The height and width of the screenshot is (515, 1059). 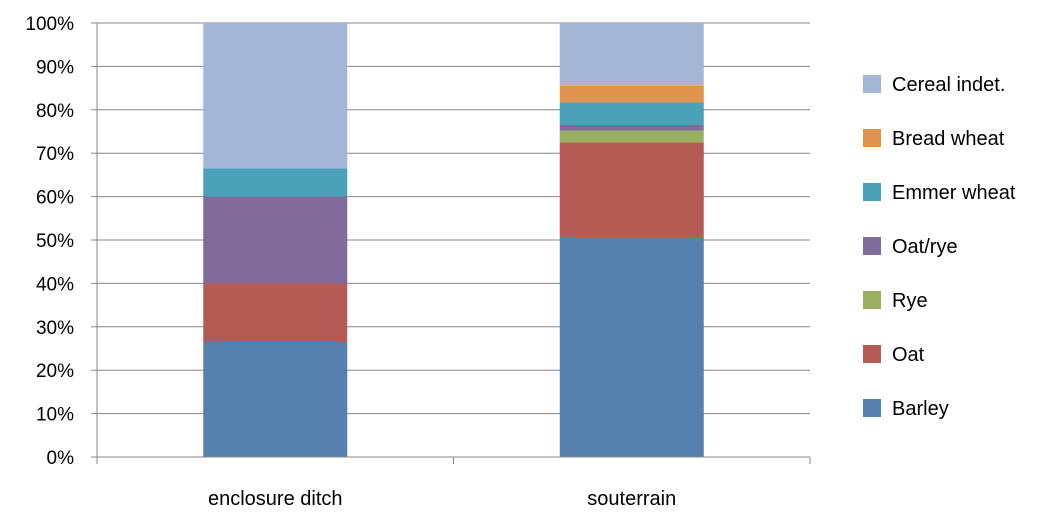 I want to click on legend-label: Barley, so click(x=920, y=409).